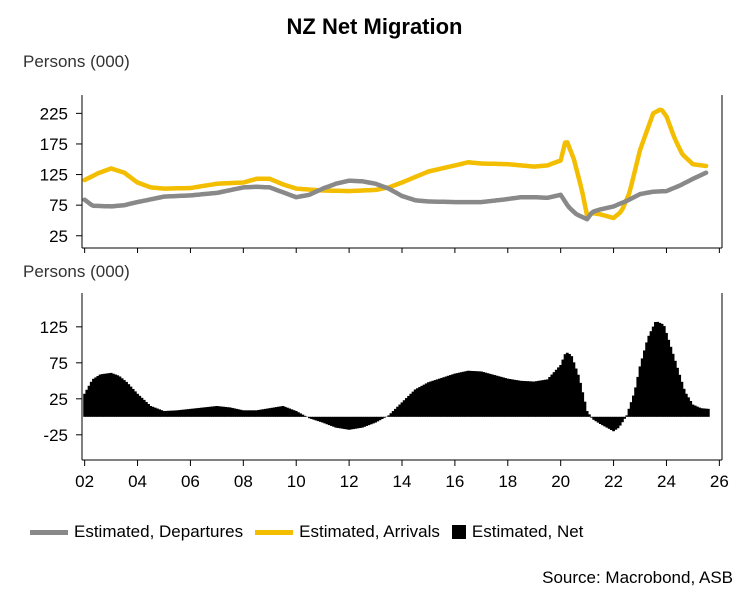 The width and height of the screenshot is (749, 598). Describe the element at coordinates (58, 205) in the screenshot. I see `top-y-tick-label: 75` at that location.